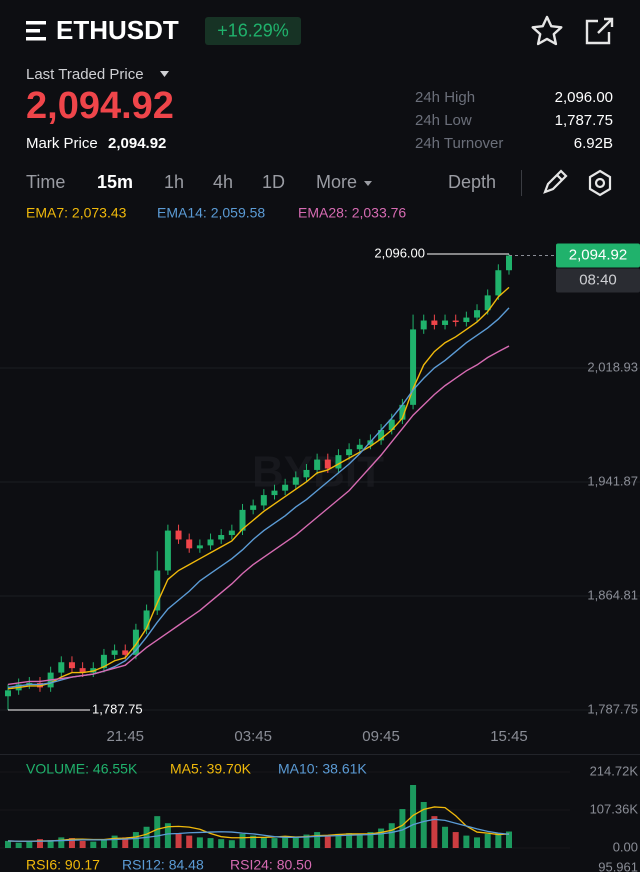 The image size is (640, 872). Describe the element at coordinates (336, 182) in the screenshot. I see `tab: More` at that location.